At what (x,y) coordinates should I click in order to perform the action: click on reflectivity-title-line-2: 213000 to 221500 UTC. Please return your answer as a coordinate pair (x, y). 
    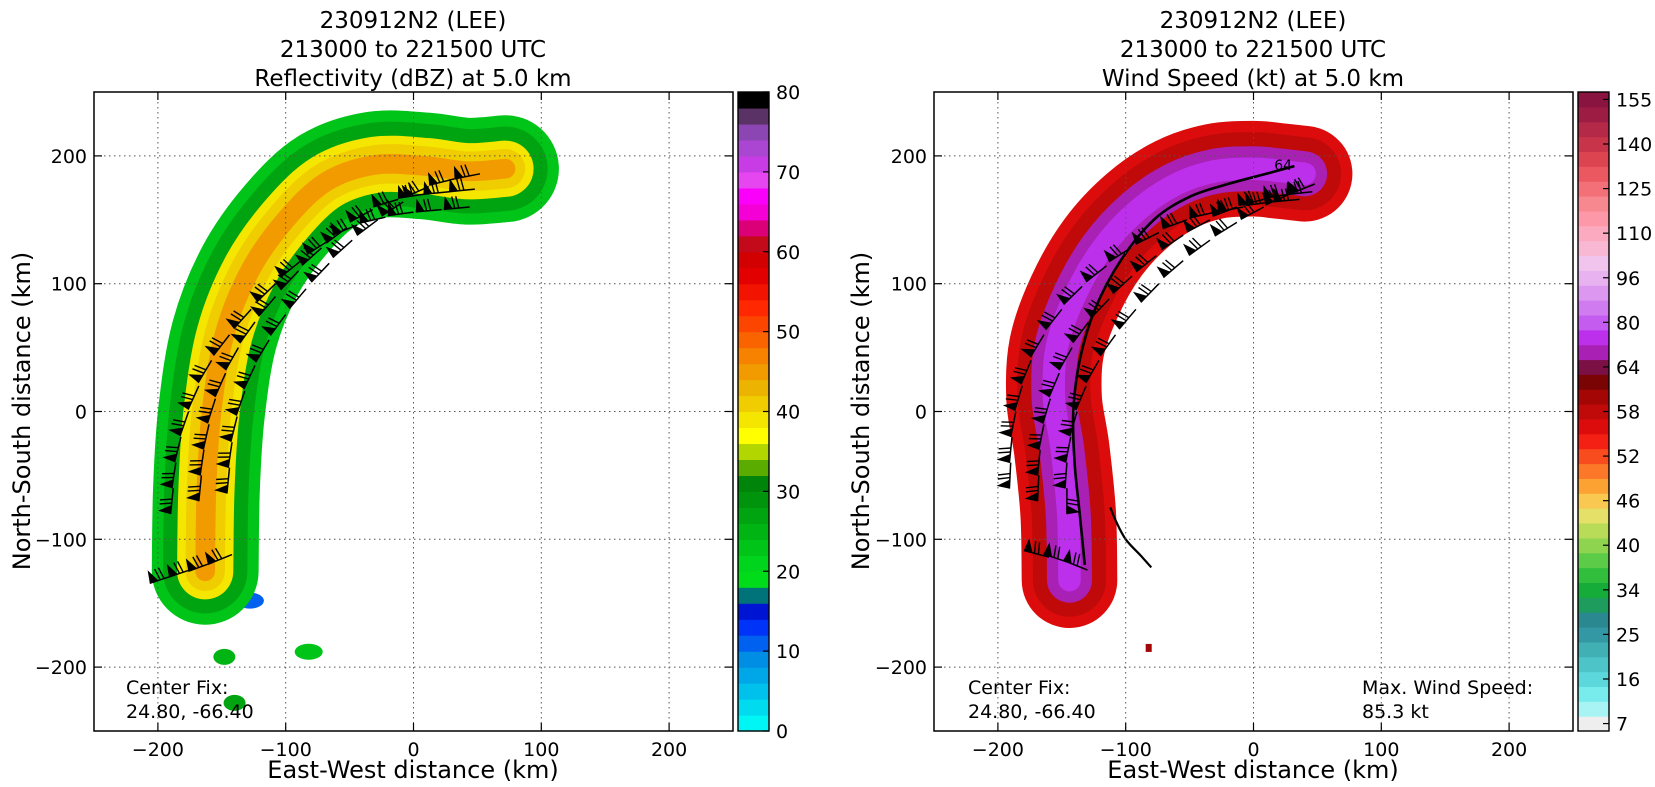
    Looking at the image, I should click on (413, 50).